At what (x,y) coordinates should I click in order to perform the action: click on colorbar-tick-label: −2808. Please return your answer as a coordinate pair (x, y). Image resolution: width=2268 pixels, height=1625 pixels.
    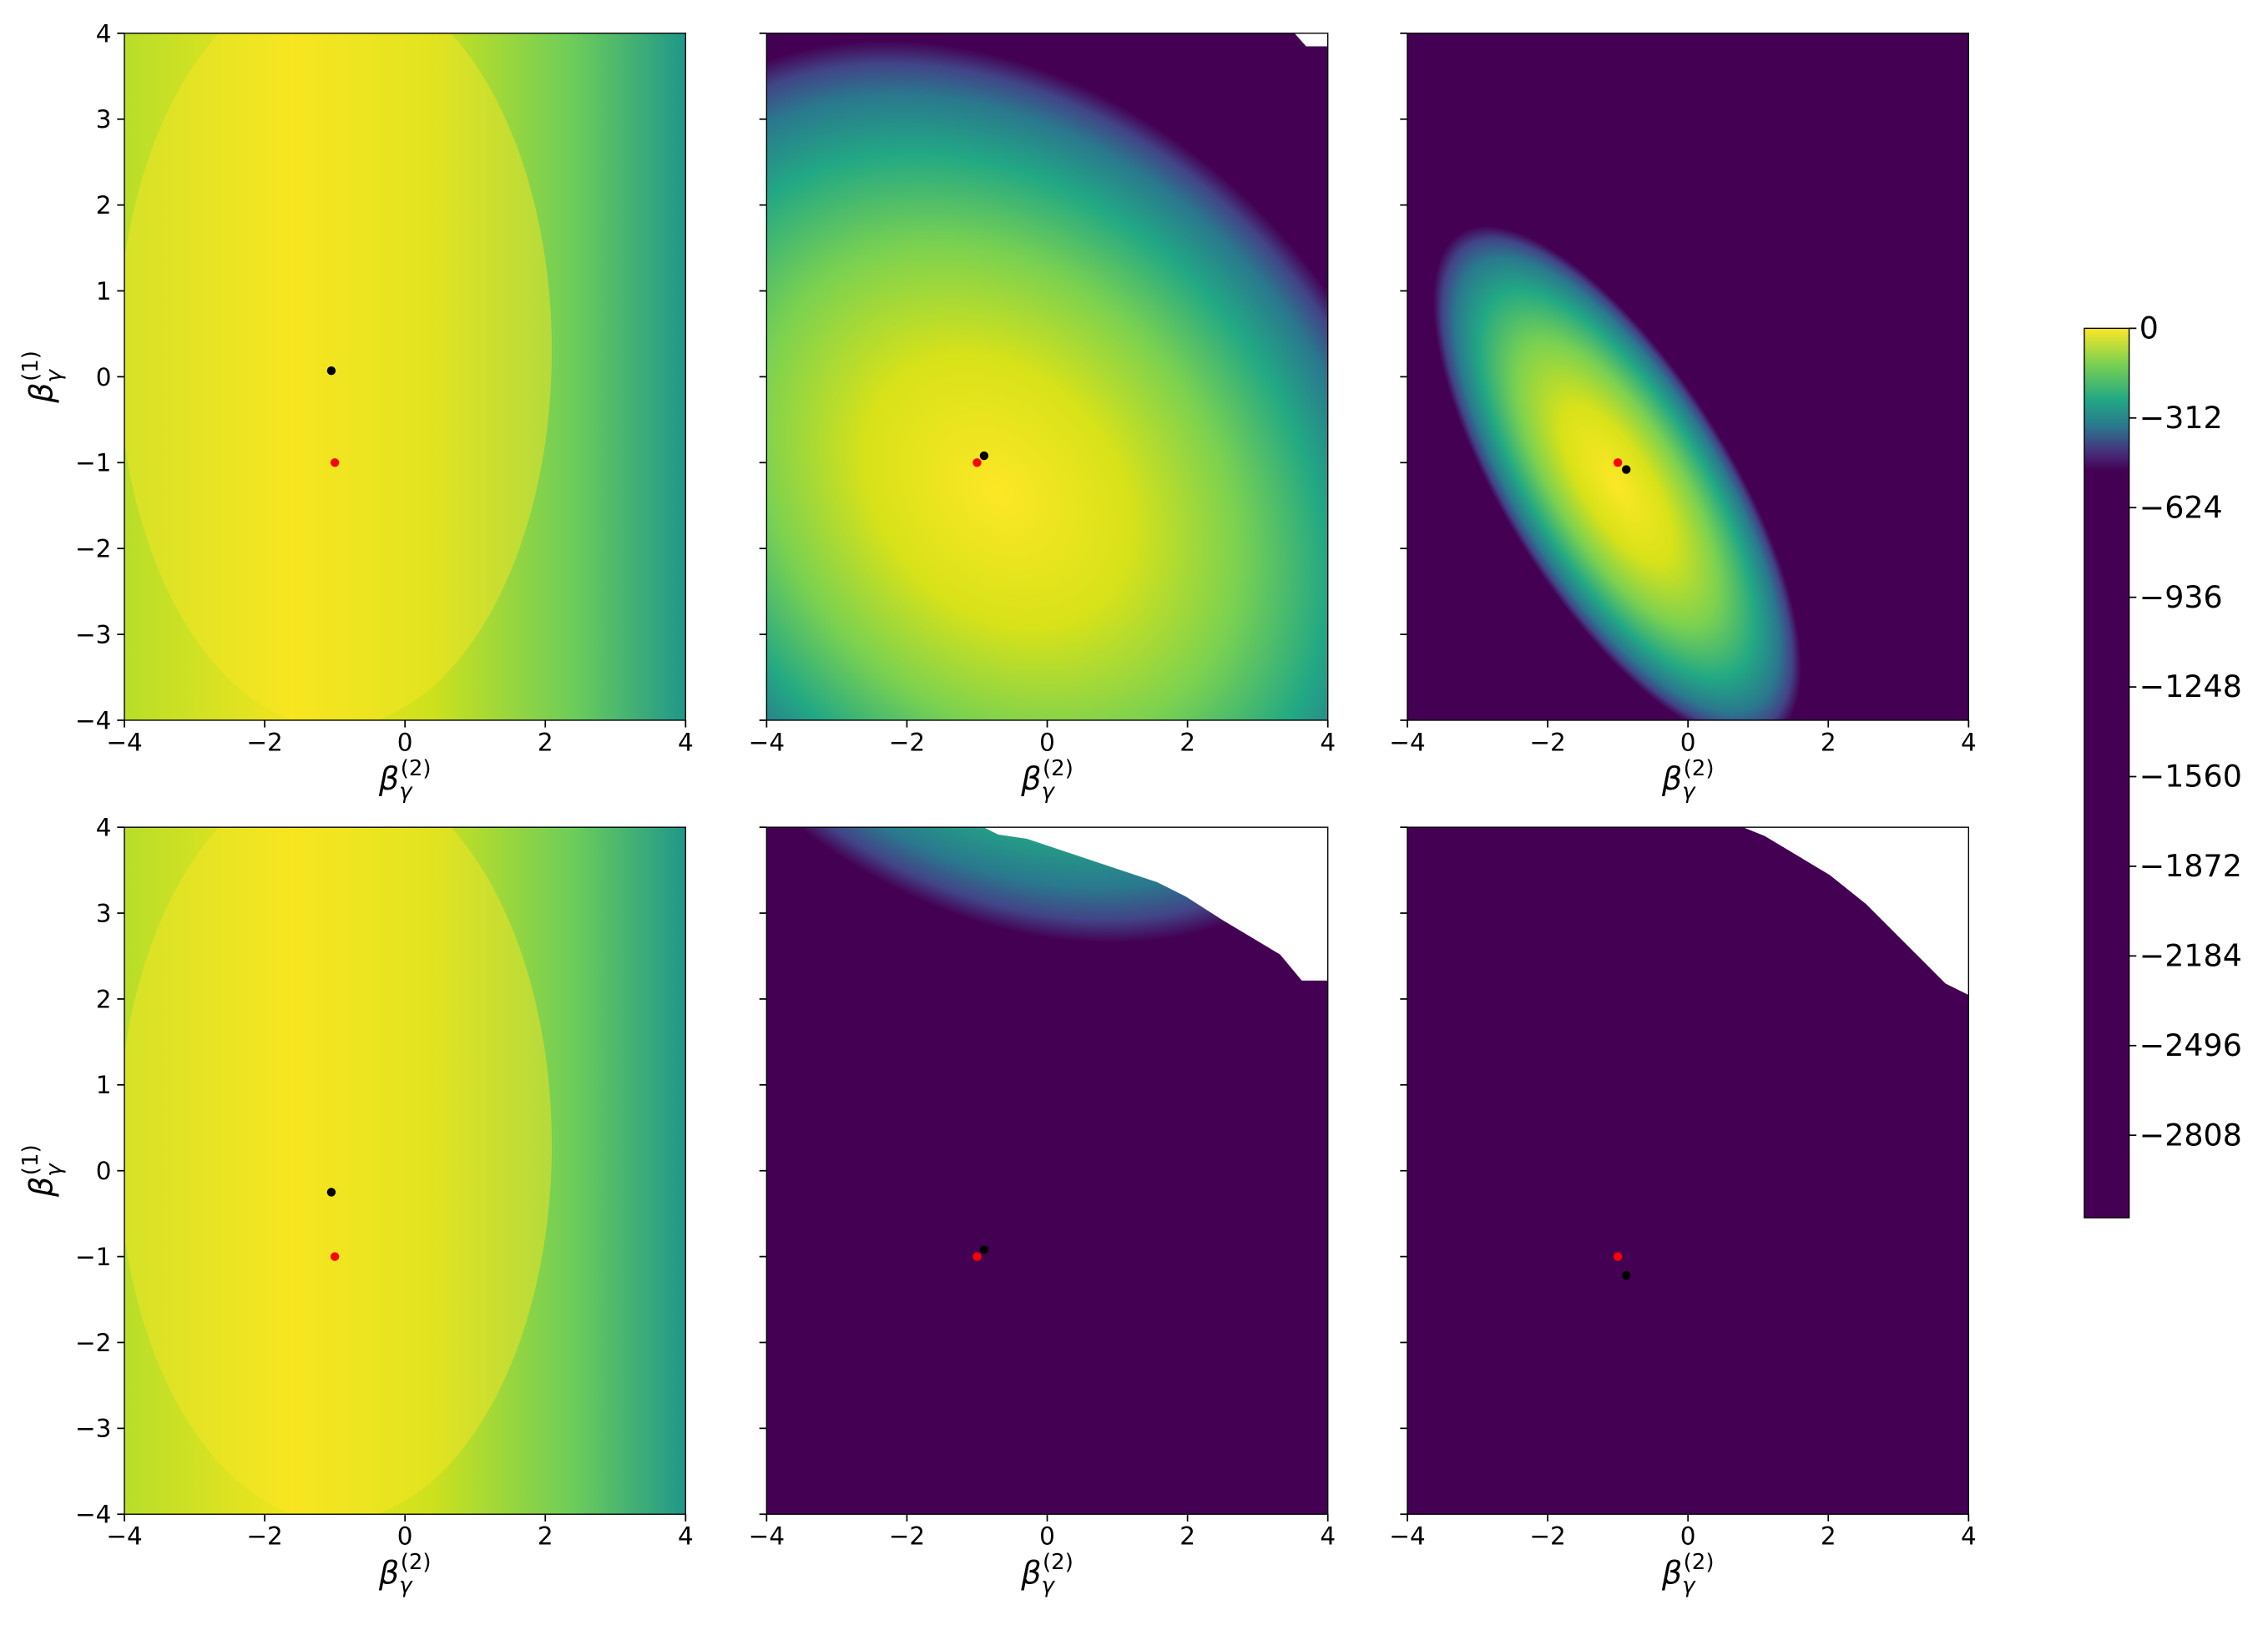
    Looking at the image, I should click on (2190, 1135).